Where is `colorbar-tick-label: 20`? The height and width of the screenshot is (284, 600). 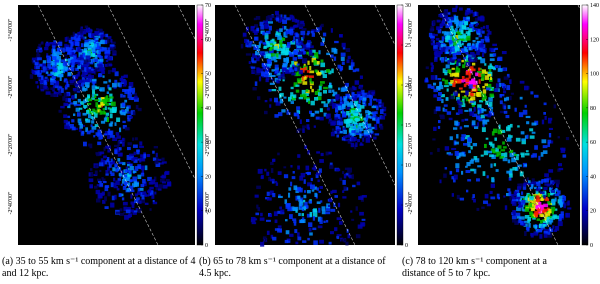 colorbar-tick-label: 20 is located at coordinates (208, 177).